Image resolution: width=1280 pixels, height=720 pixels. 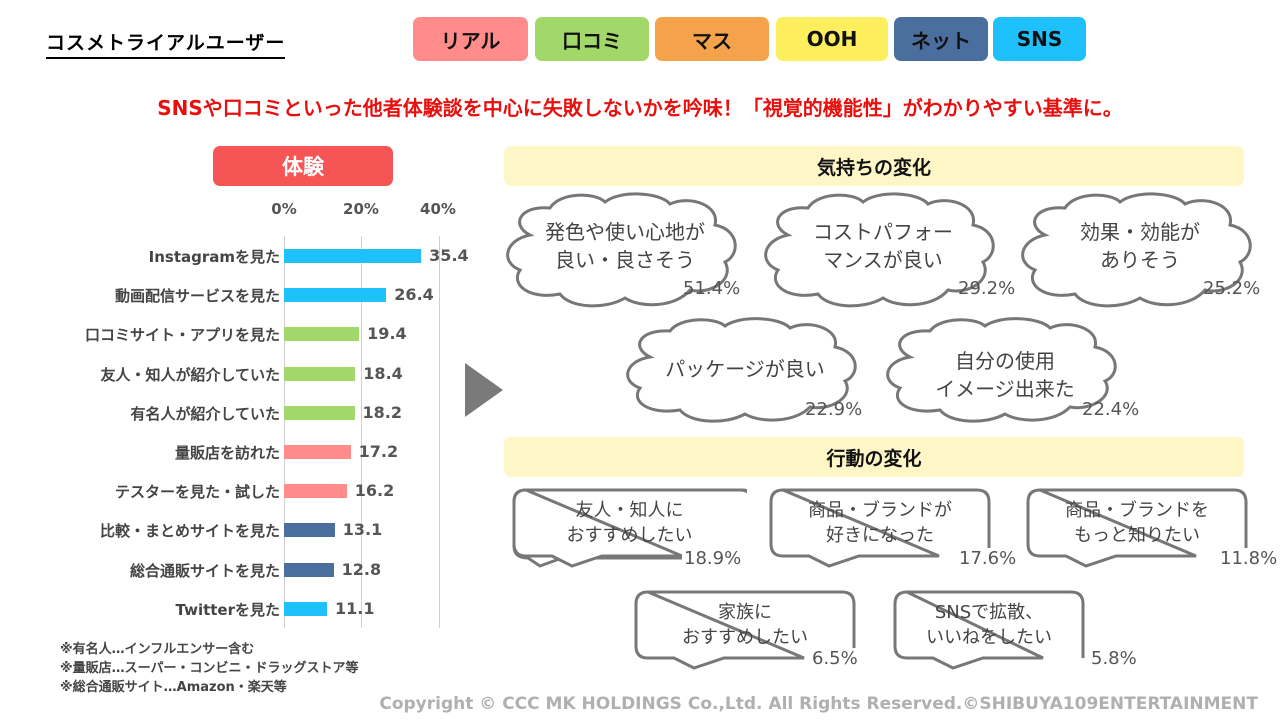 What do you see at coordinates (1140, 260) in the screenshot?
I see `feeling-text-3b: ありそう` at bounding box center [1140, 260].